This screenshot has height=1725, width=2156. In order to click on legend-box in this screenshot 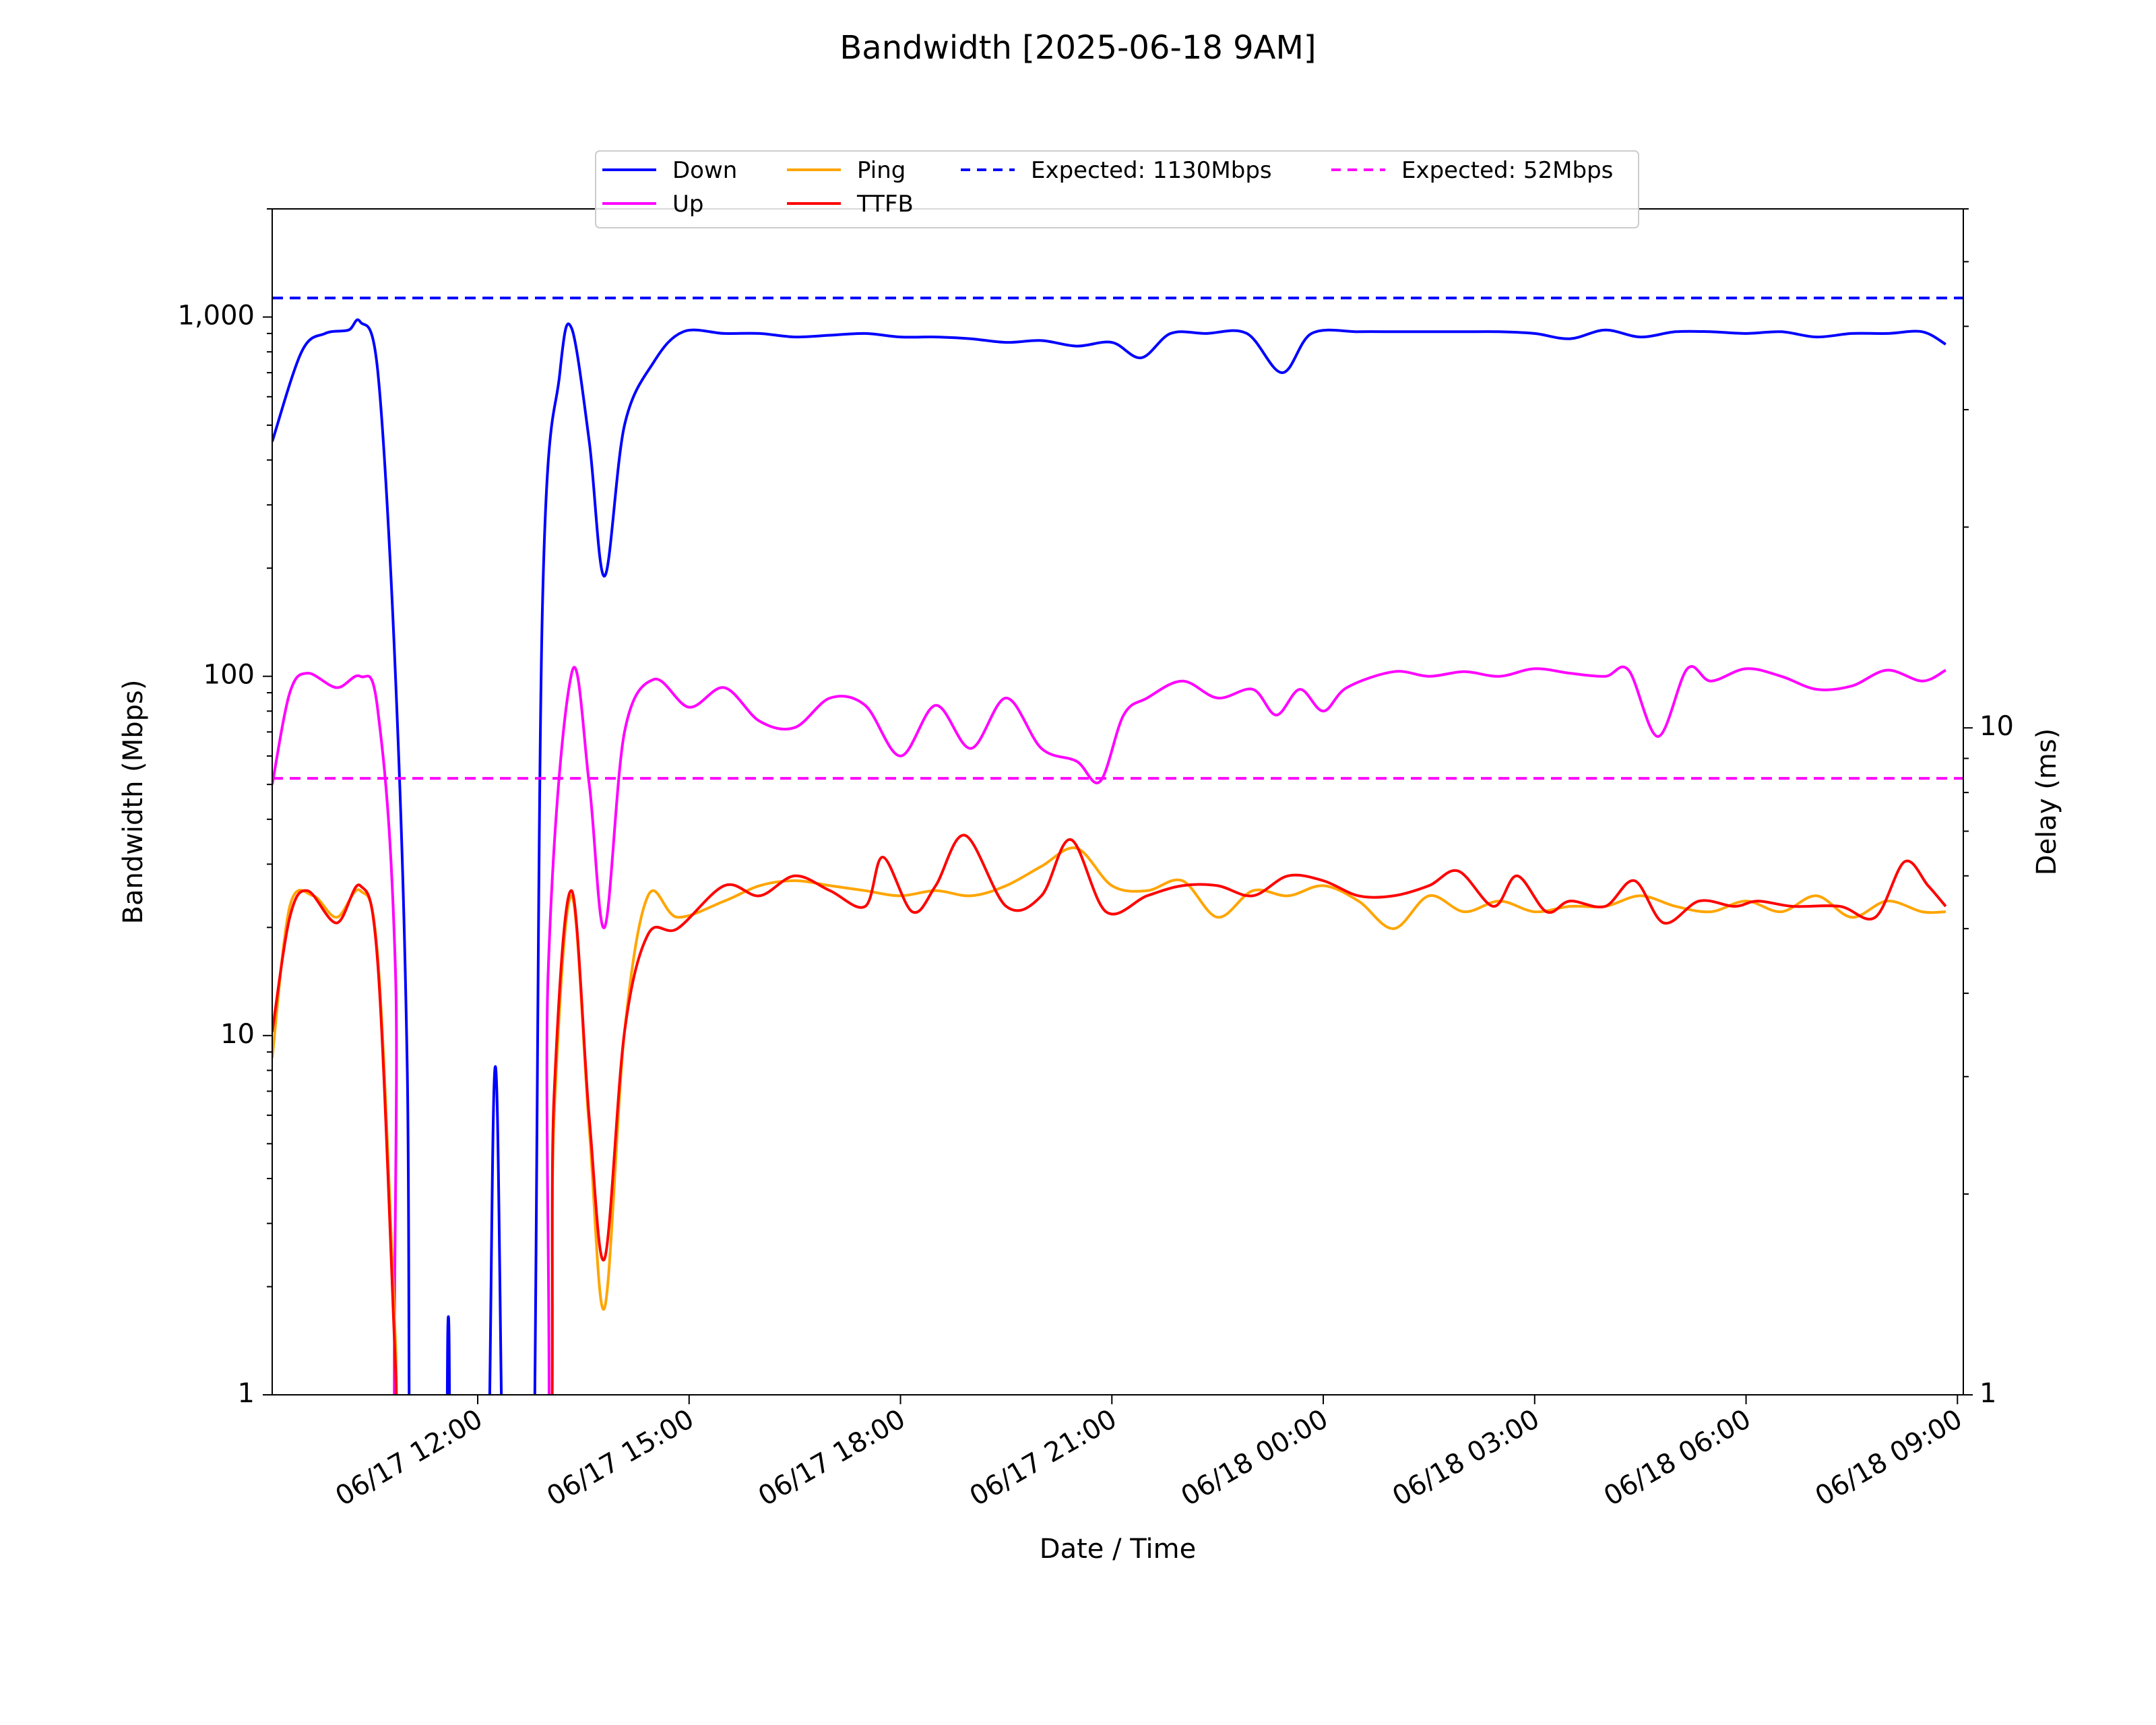, I will do `click(1117, 189)`.